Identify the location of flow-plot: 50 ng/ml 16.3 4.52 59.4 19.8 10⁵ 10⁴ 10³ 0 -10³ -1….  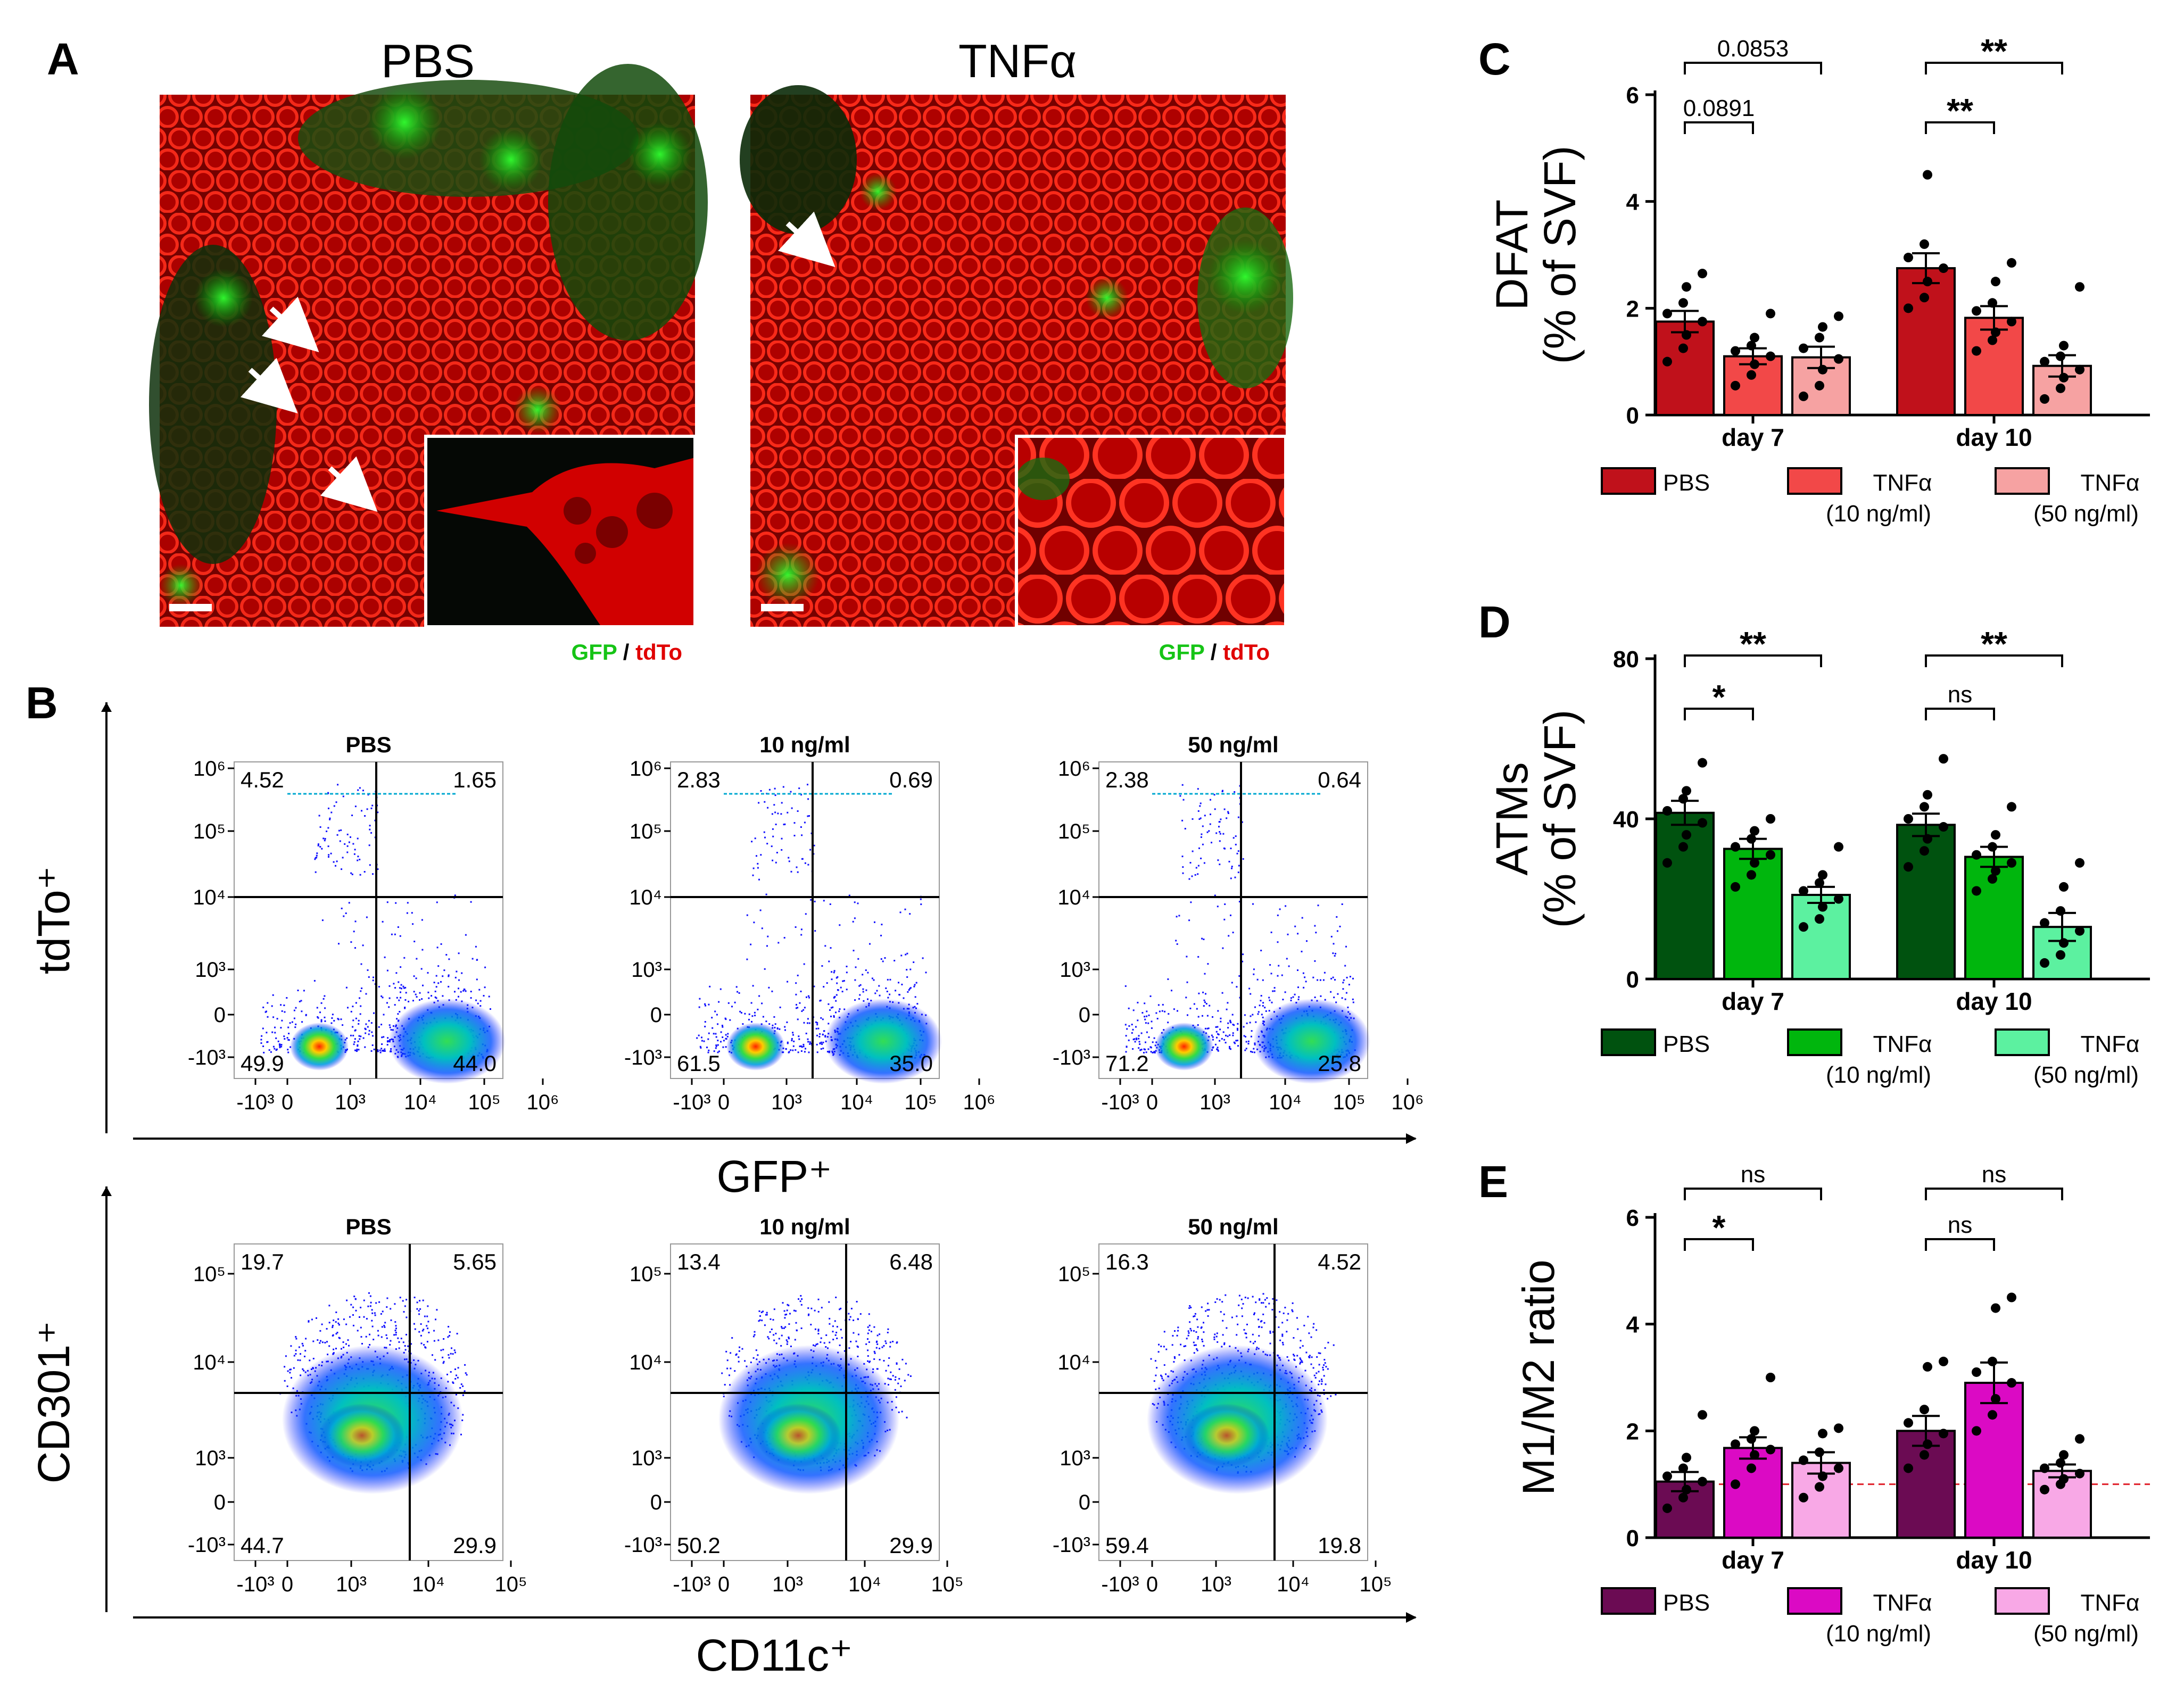
(1222, 1405).